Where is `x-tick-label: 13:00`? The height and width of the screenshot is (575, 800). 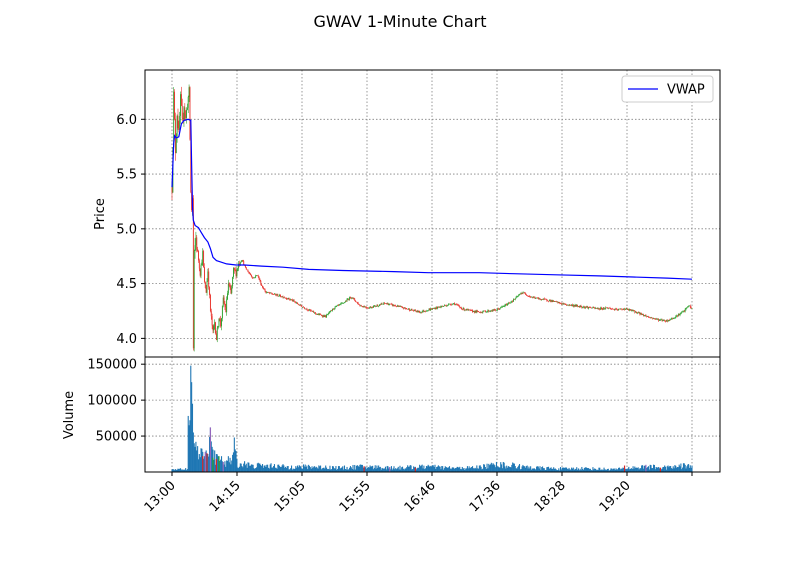
x-tick-label: 13:00 is located at coordinates (160, 496).